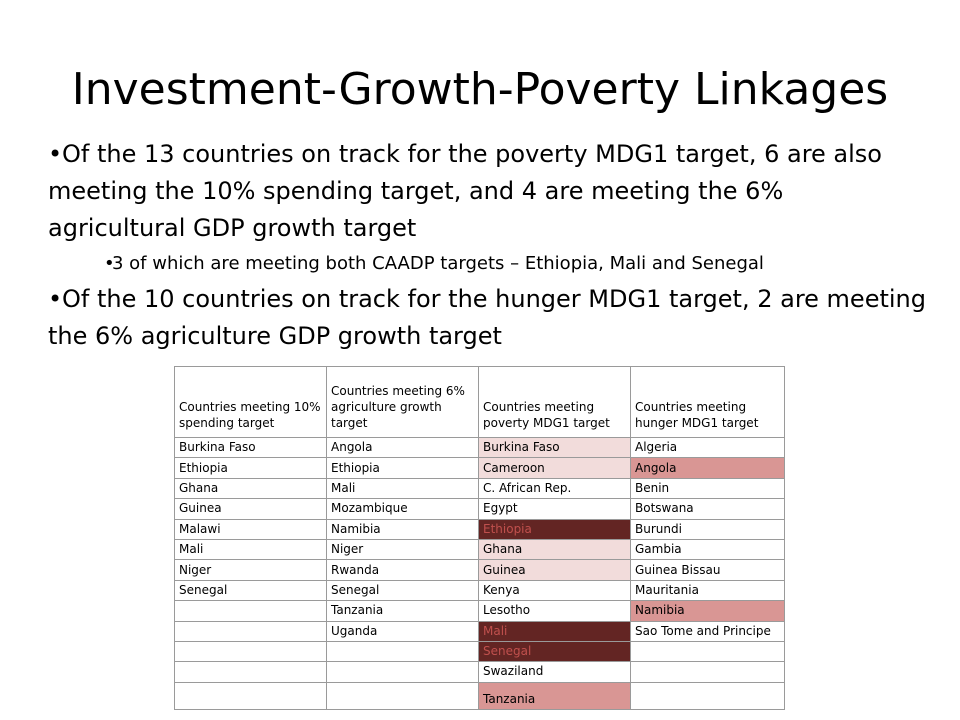 The image size is (960, 720). I want to click on hunger-cell: Burundi, so click(707, 529).